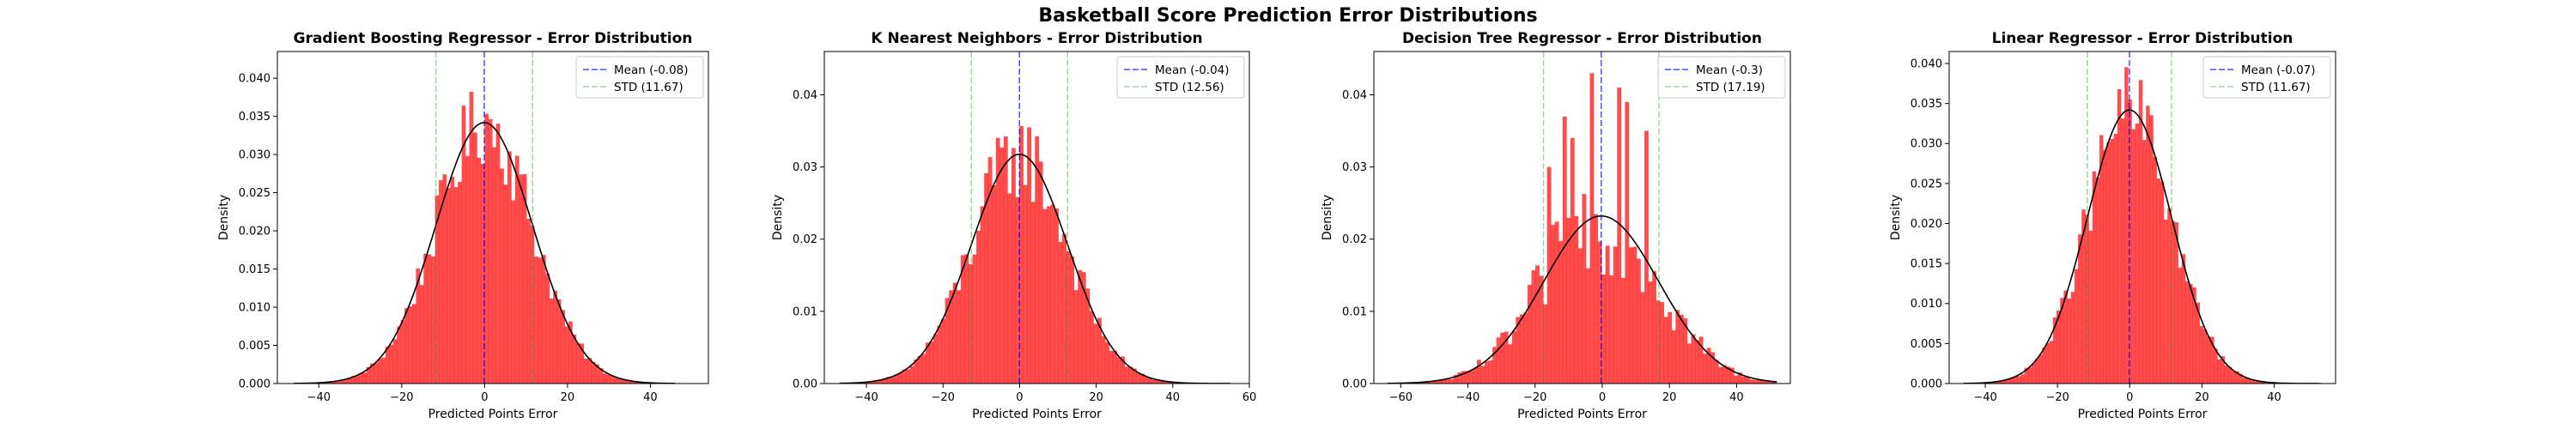 Image resolution: width=2576 pixels, height=429 pixels. I want to click on subplot-title: Linear Regressor - Error Distribution, so click(2142, 38).